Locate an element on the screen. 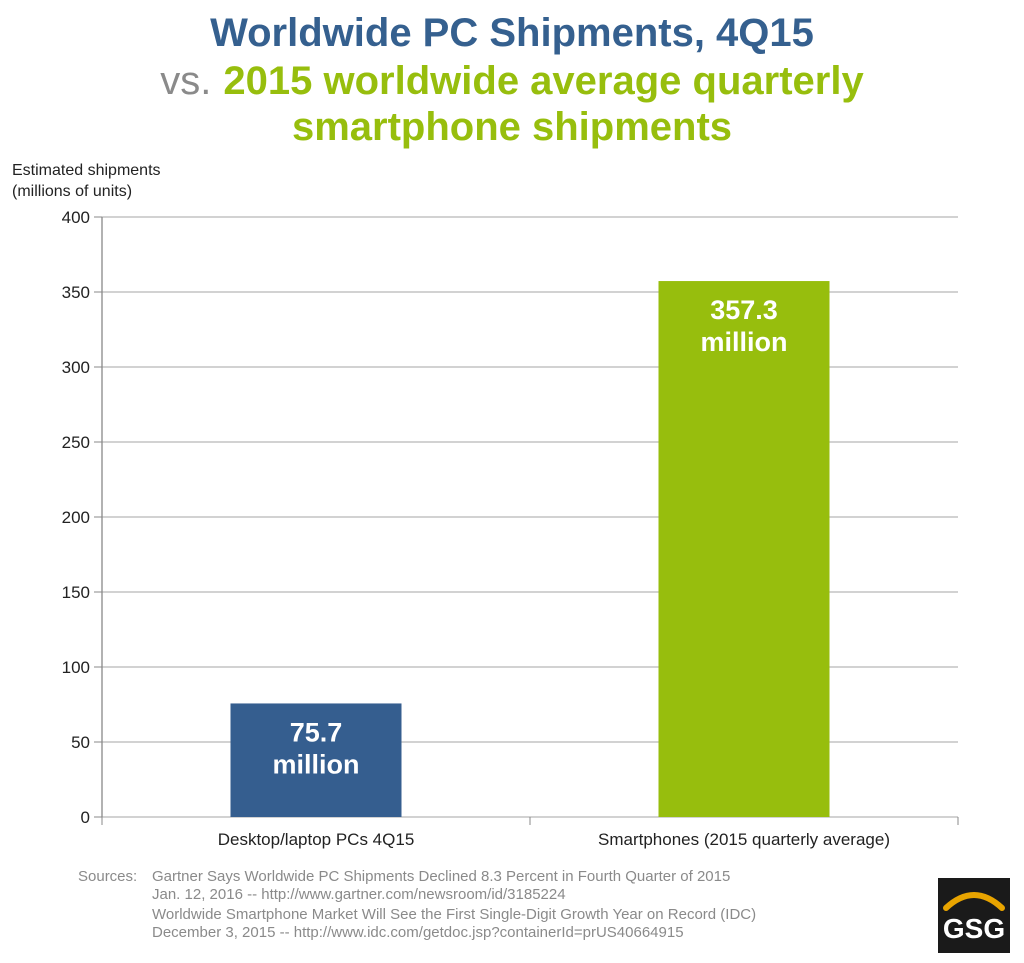 Image resolution: width=1024 pixels, height=963 pixels. gsg-logo: GSG is located at coordinates (974, 915).